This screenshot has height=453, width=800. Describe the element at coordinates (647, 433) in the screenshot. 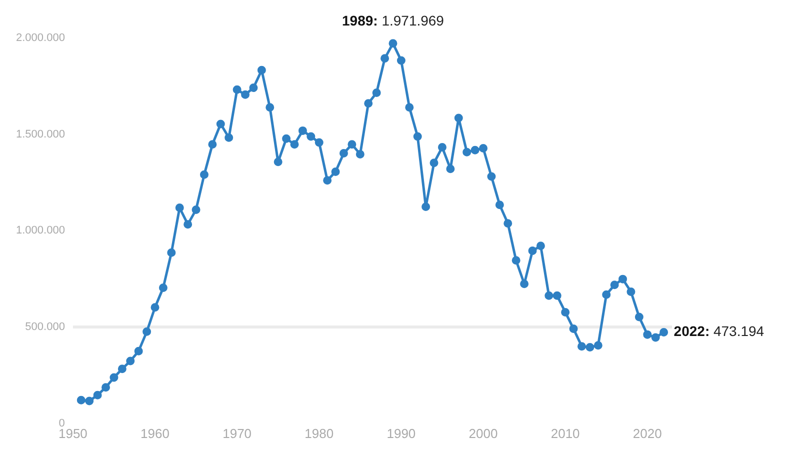

I see `x-tick-label: 2020` at that location.